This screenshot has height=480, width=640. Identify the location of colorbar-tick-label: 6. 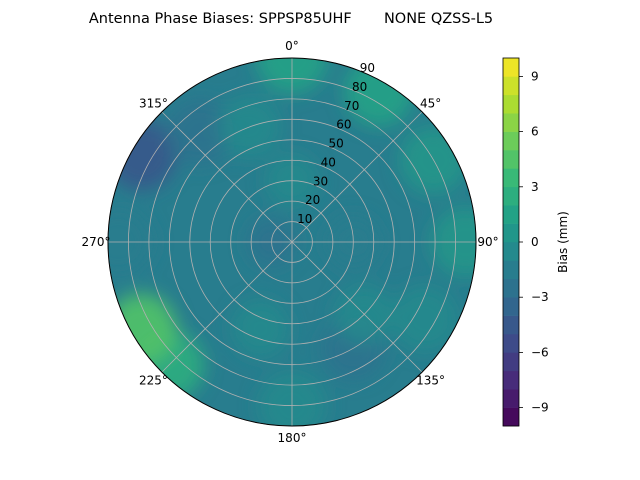
(535, 132).